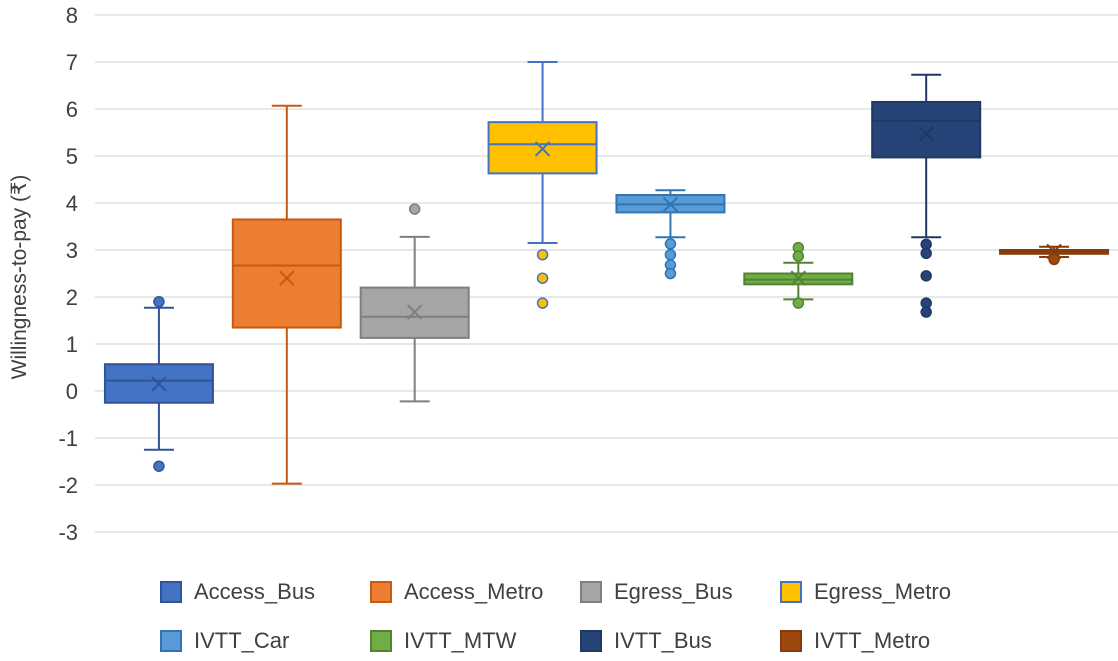  Describe the element at coordinates (68, 532) in the screenshot. I see `y-tick-label: -3` at that location.